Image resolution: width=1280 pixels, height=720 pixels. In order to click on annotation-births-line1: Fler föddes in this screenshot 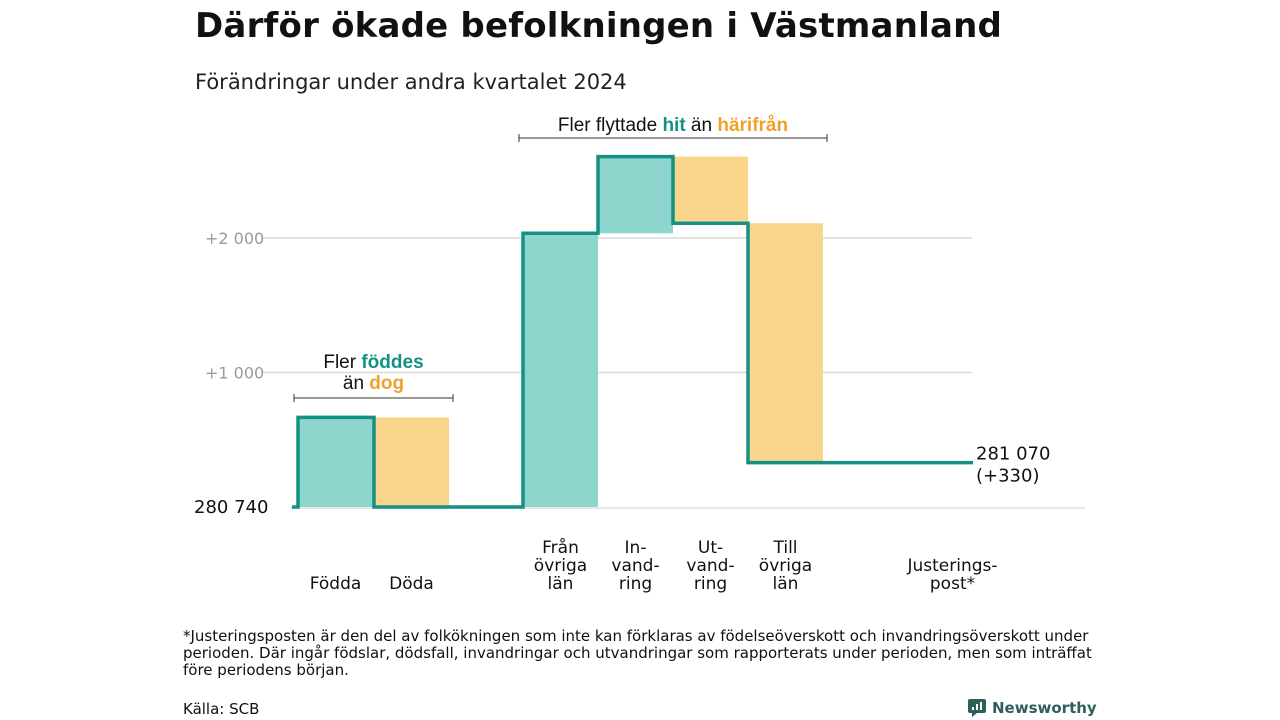, I will do `click(373, 362)`.